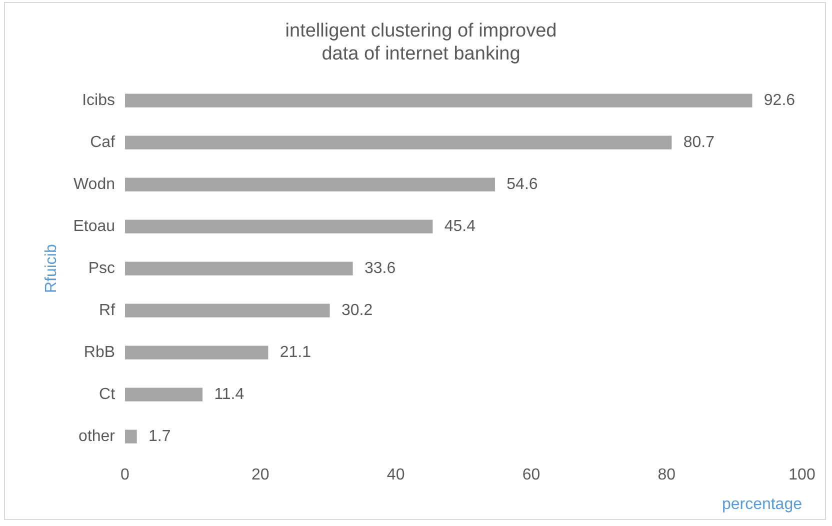 This screenshot has width=832, height=526. I want to click on y-axis-title: Rfuicib, so click(51, 269).